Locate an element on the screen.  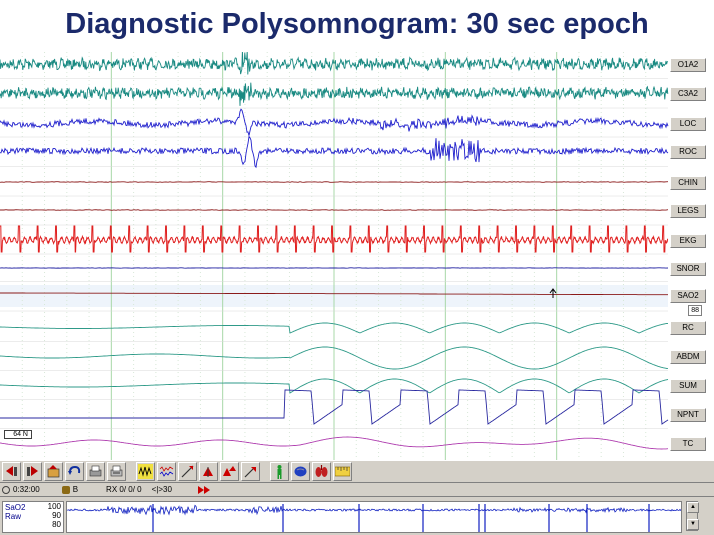
overview-sao2-trace is located at coordinates (374, 510).